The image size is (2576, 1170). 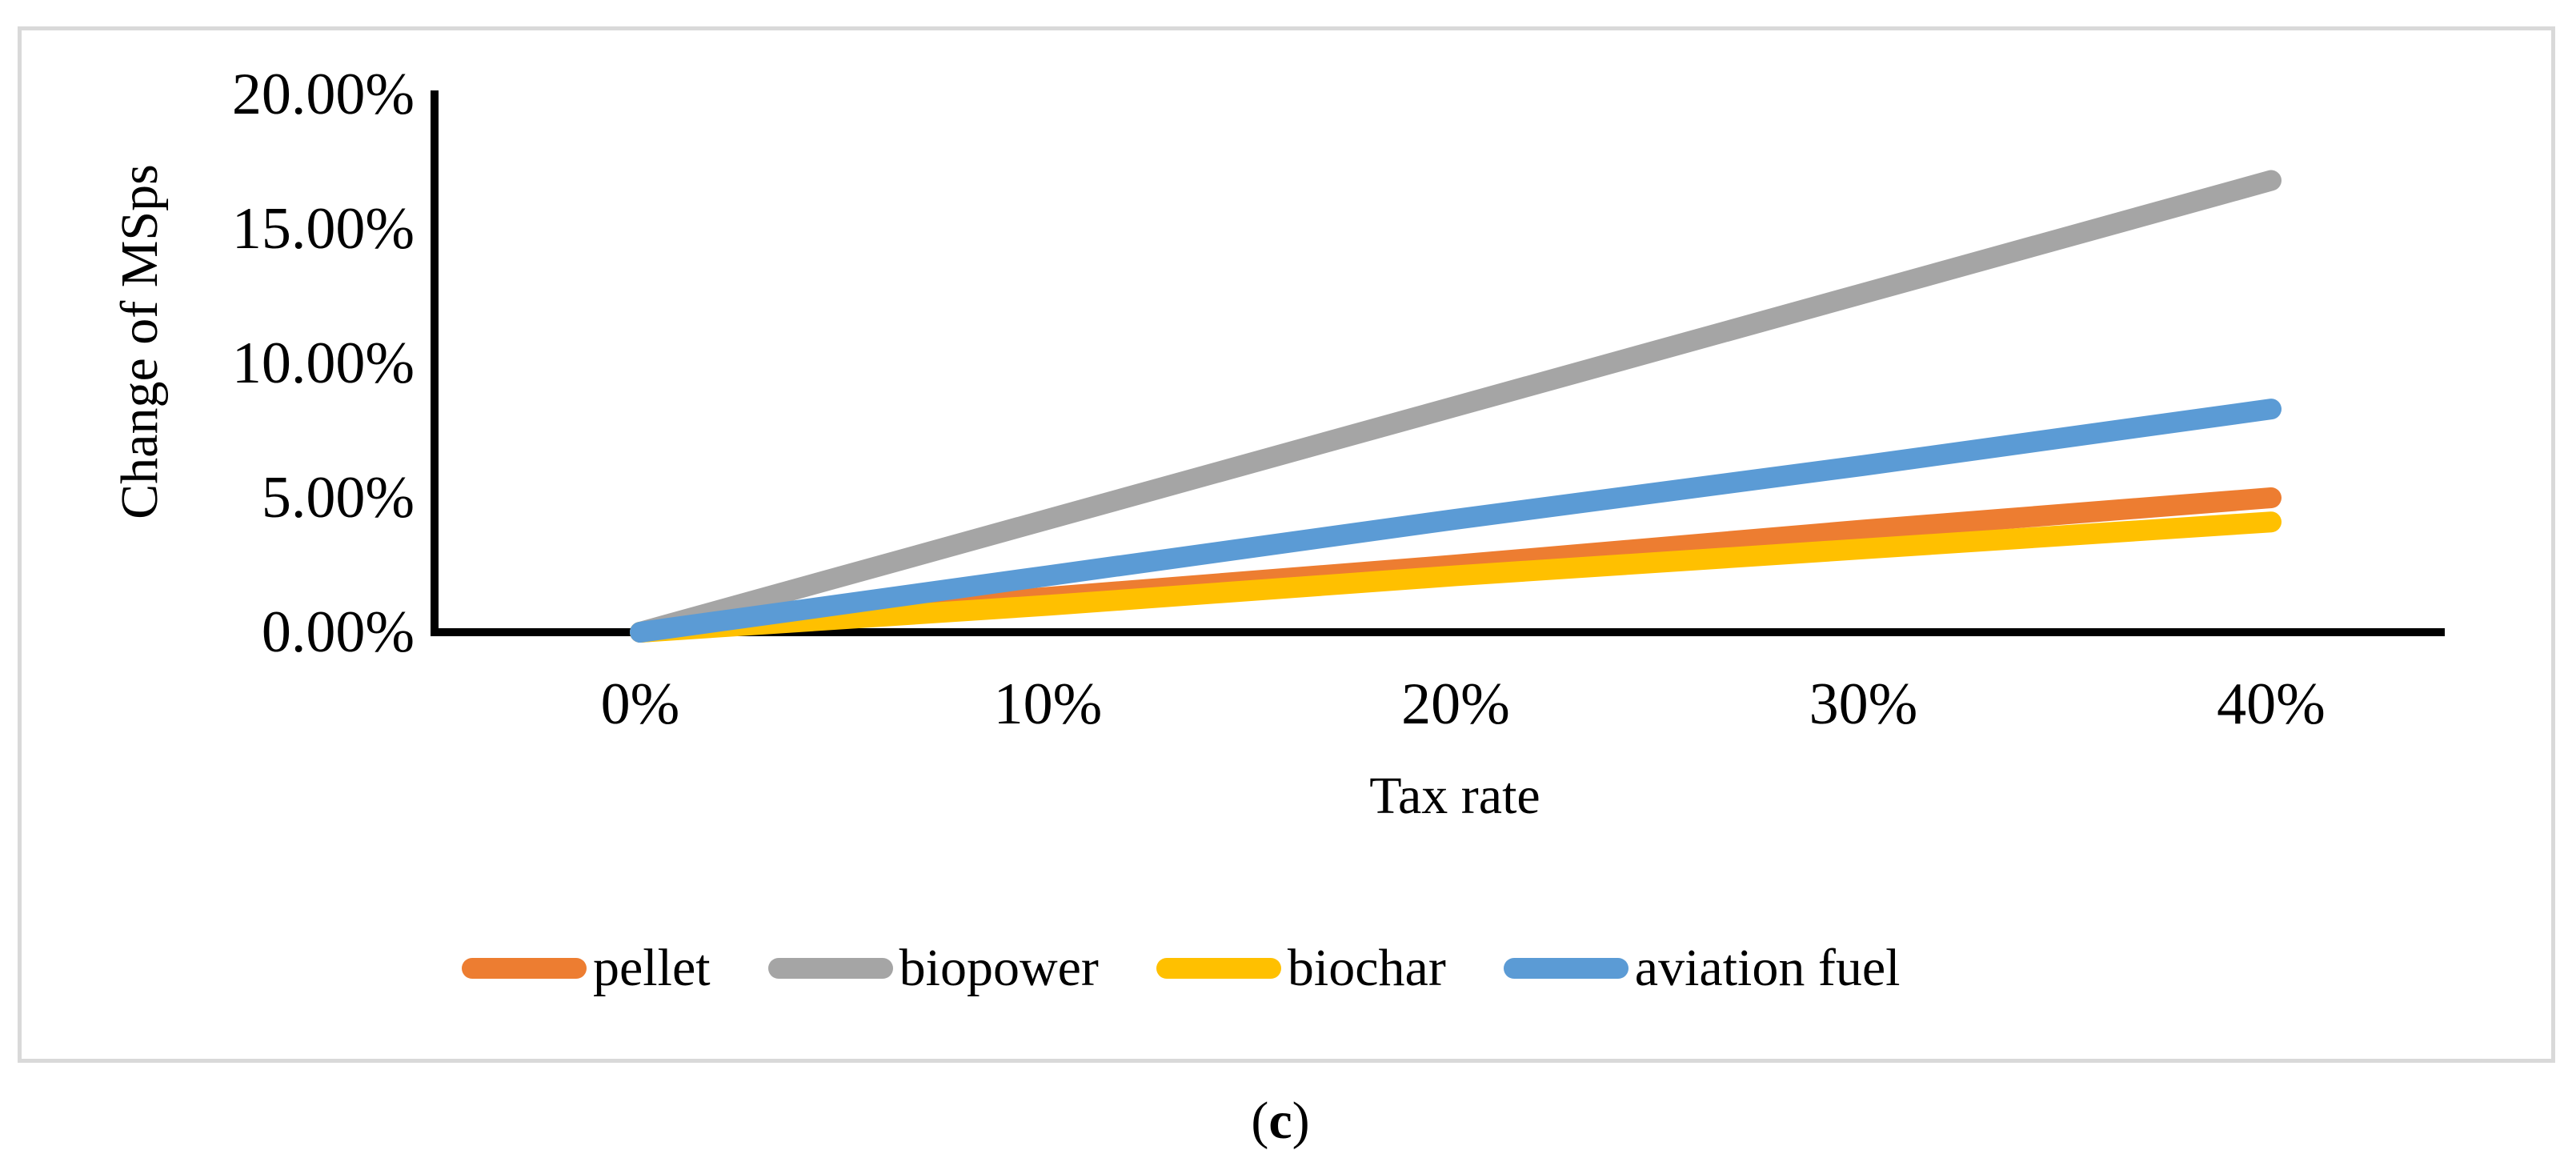 I want to click on legend-label-pellet: pellet, so click(x=652, y=968).